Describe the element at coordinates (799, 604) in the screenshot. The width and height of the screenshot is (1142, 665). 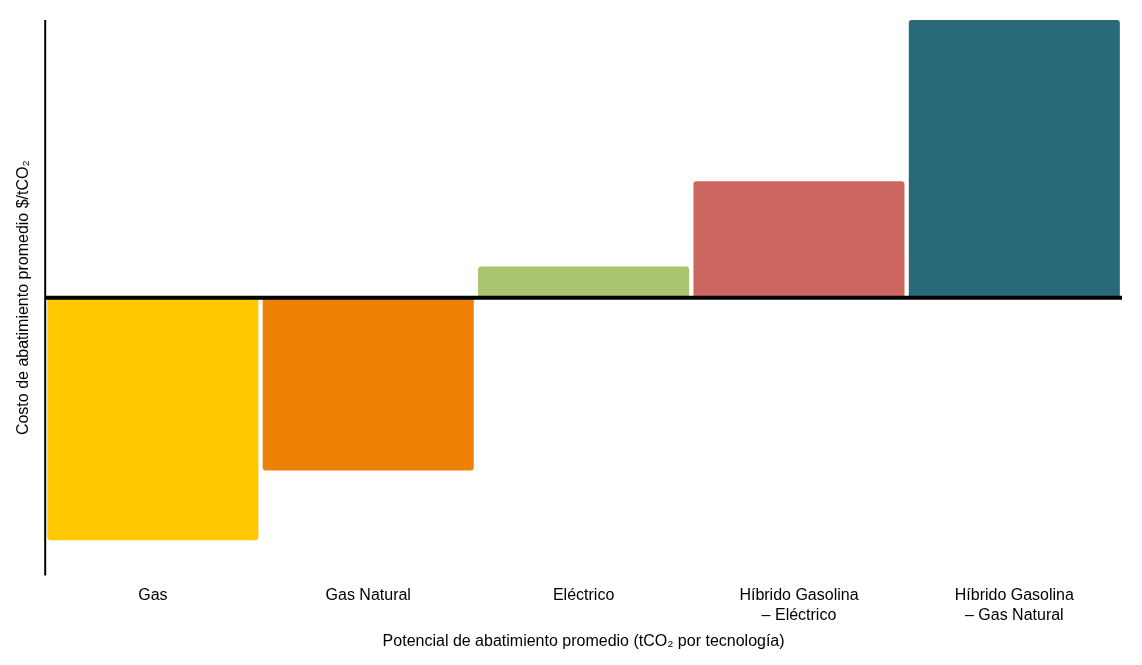
I see `x-tick-label: Híbrido Gasolina – Eléctrico` at that location.